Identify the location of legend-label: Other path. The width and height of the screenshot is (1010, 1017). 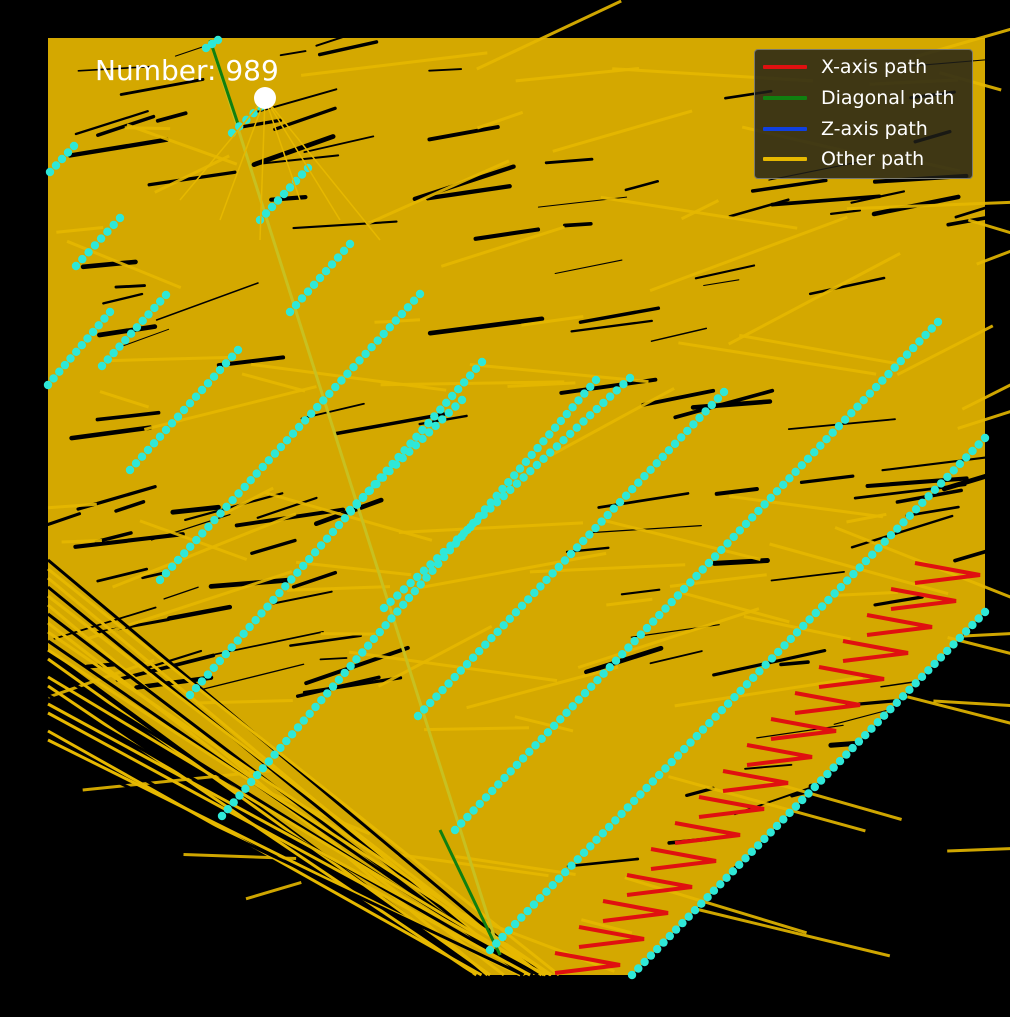
(873, 159).